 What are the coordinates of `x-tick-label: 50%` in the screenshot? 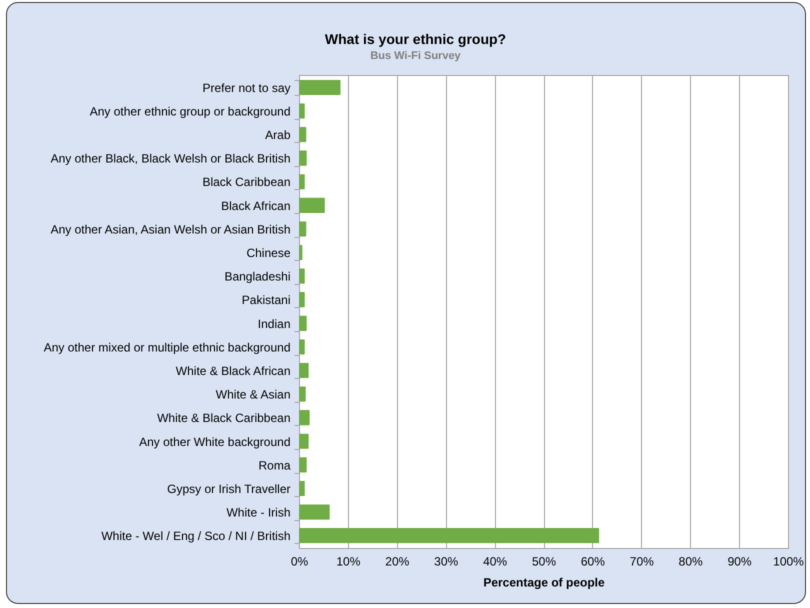 It's located at (544, 561).